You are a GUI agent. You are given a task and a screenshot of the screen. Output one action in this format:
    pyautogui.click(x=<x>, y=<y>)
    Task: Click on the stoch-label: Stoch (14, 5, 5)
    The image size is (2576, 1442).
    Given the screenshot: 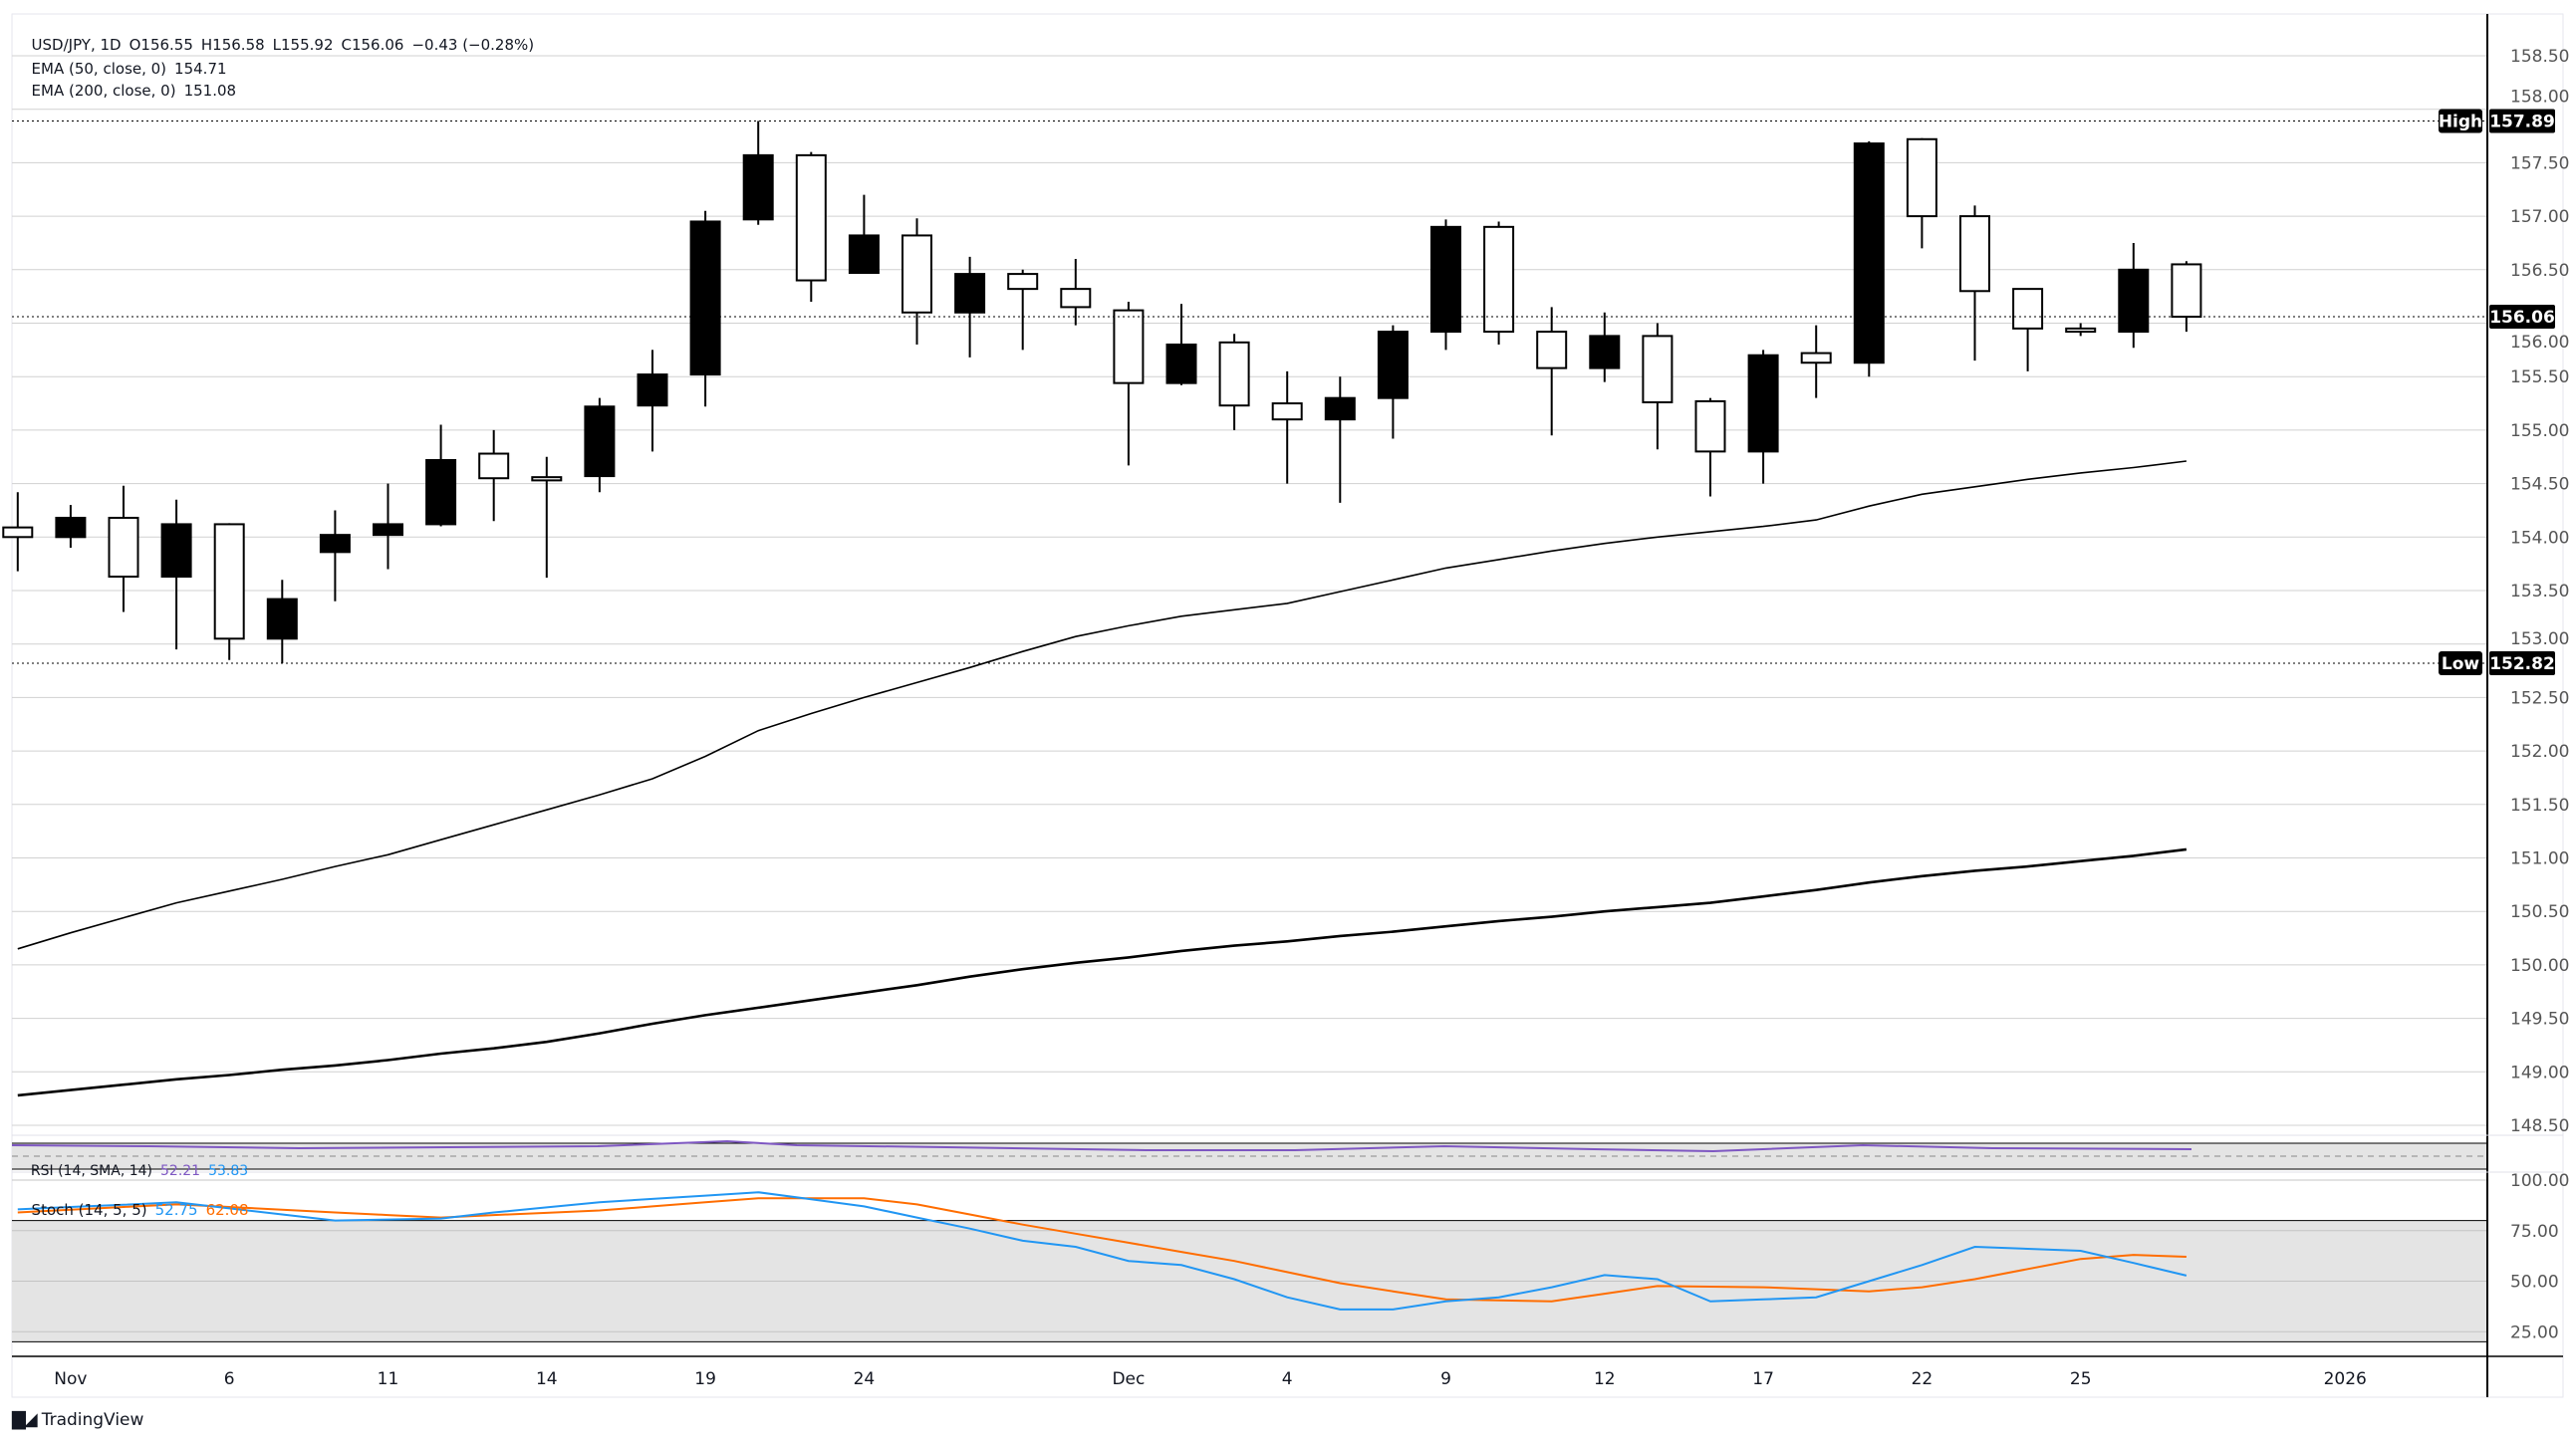 What is the action you would take?
    pyautogui.click(x=89, y=1210)
    